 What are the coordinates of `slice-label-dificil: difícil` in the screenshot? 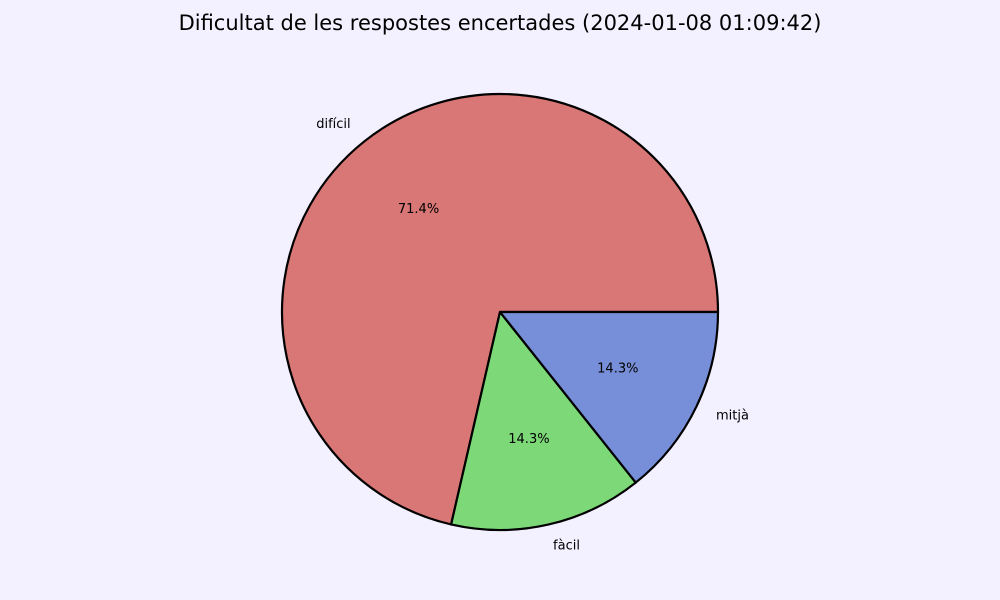 It's located at (333, 124).